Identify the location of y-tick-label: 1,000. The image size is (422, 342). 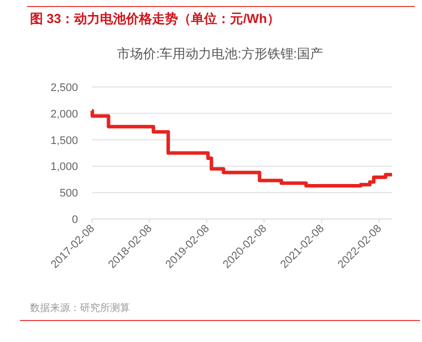
(64, 167).